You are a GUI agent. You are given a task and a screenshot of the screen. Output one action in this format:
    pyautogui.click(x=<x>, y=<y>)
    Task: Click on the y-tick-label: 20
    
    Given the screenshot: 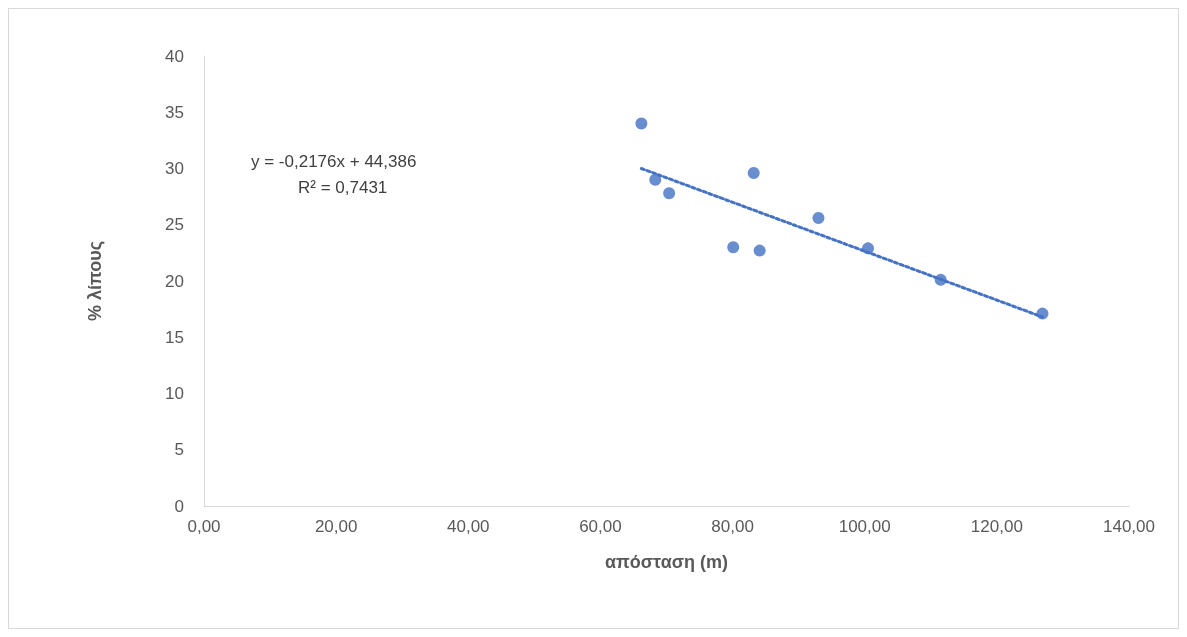 What is the action you would take?
    pyautogui.click(x=174, y=281)
    